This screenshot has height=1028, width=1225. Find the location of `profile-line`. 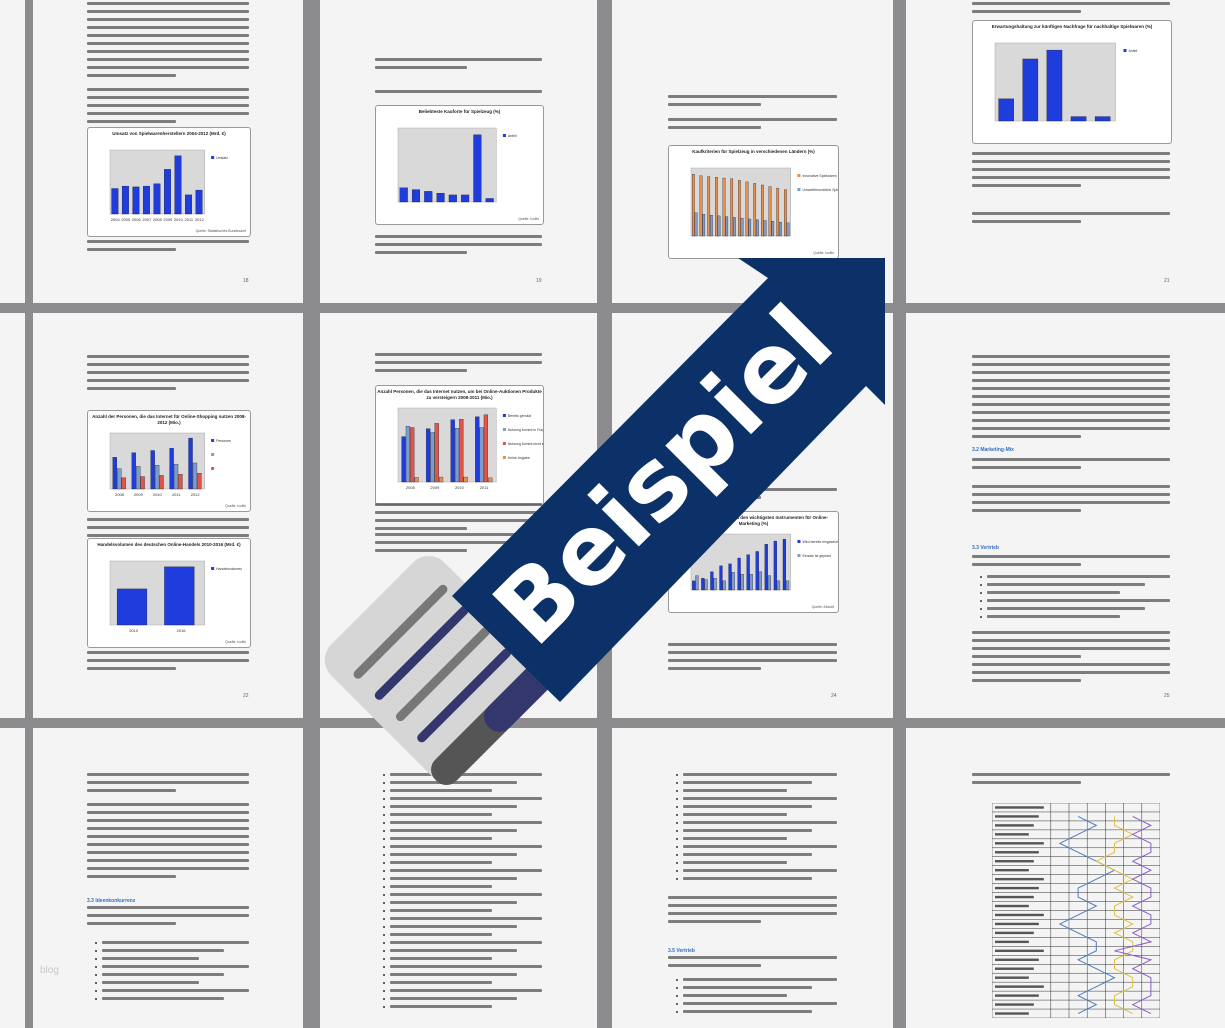

profile-line is located at coordinates (1133, 914).